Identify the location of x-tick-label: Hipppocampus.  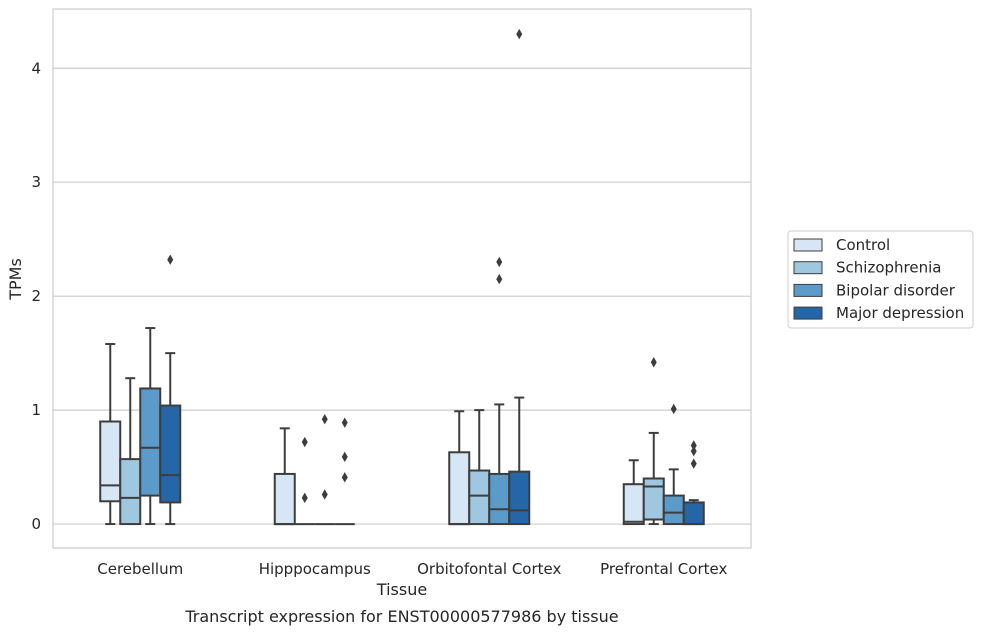
(315, 569).